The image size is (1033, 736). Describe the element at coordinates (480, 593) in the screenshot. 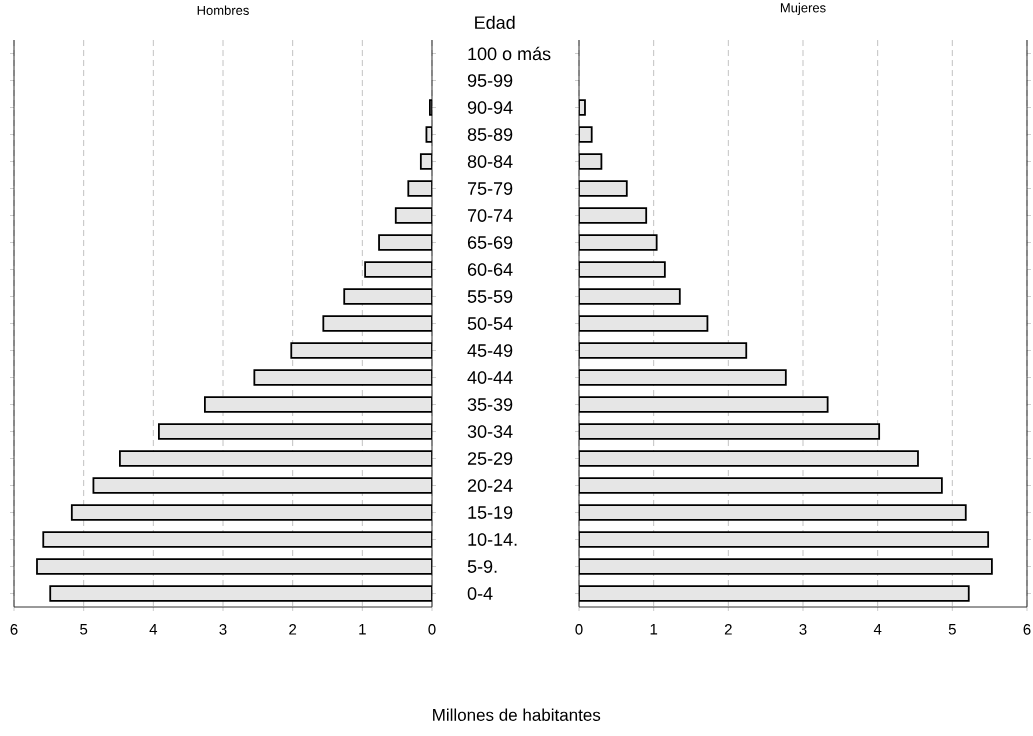

I see `y-tick-label: 0-4` at that location.